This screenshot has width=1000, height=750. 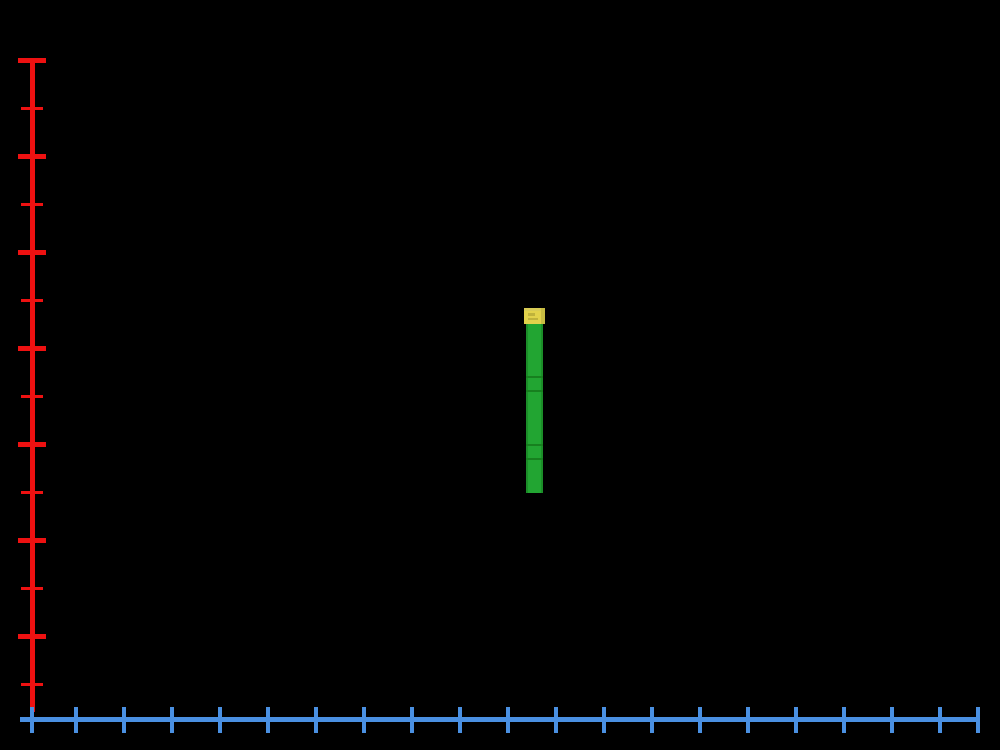 I want to click on tower-edge-left-icon, so click(x=527, y=407).